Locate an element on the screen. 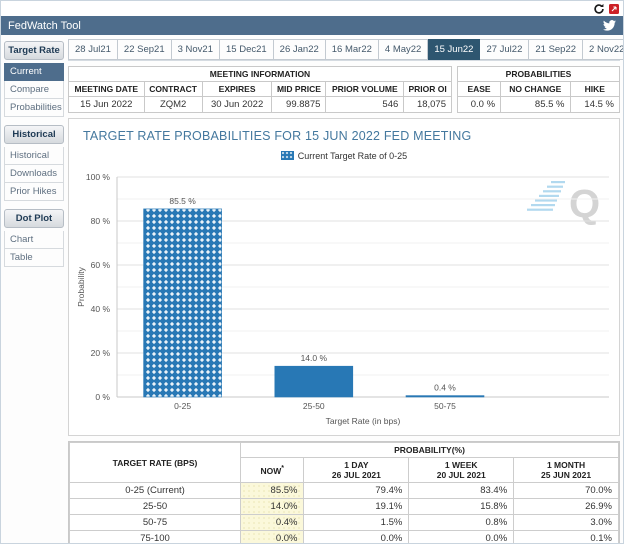 The width and height of the screenshot is (624, 544). mid-price-header: MID PRICE is located at coordinates (299, 89).